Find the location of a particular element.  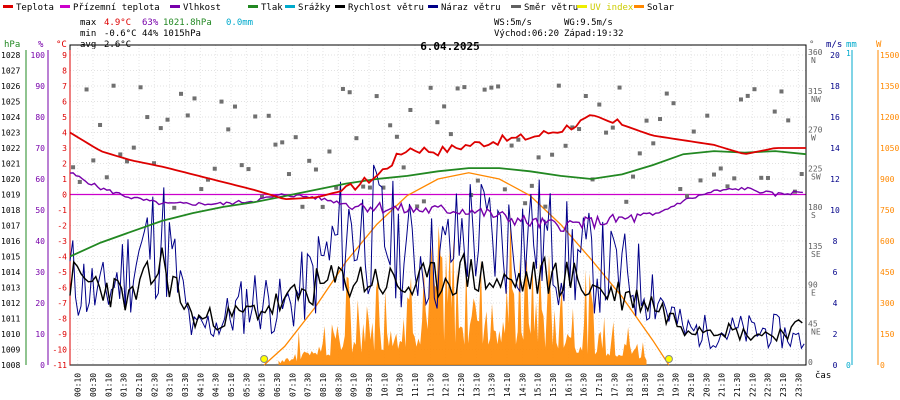

temp-tick: 9 is located at coordinates (64, 55).